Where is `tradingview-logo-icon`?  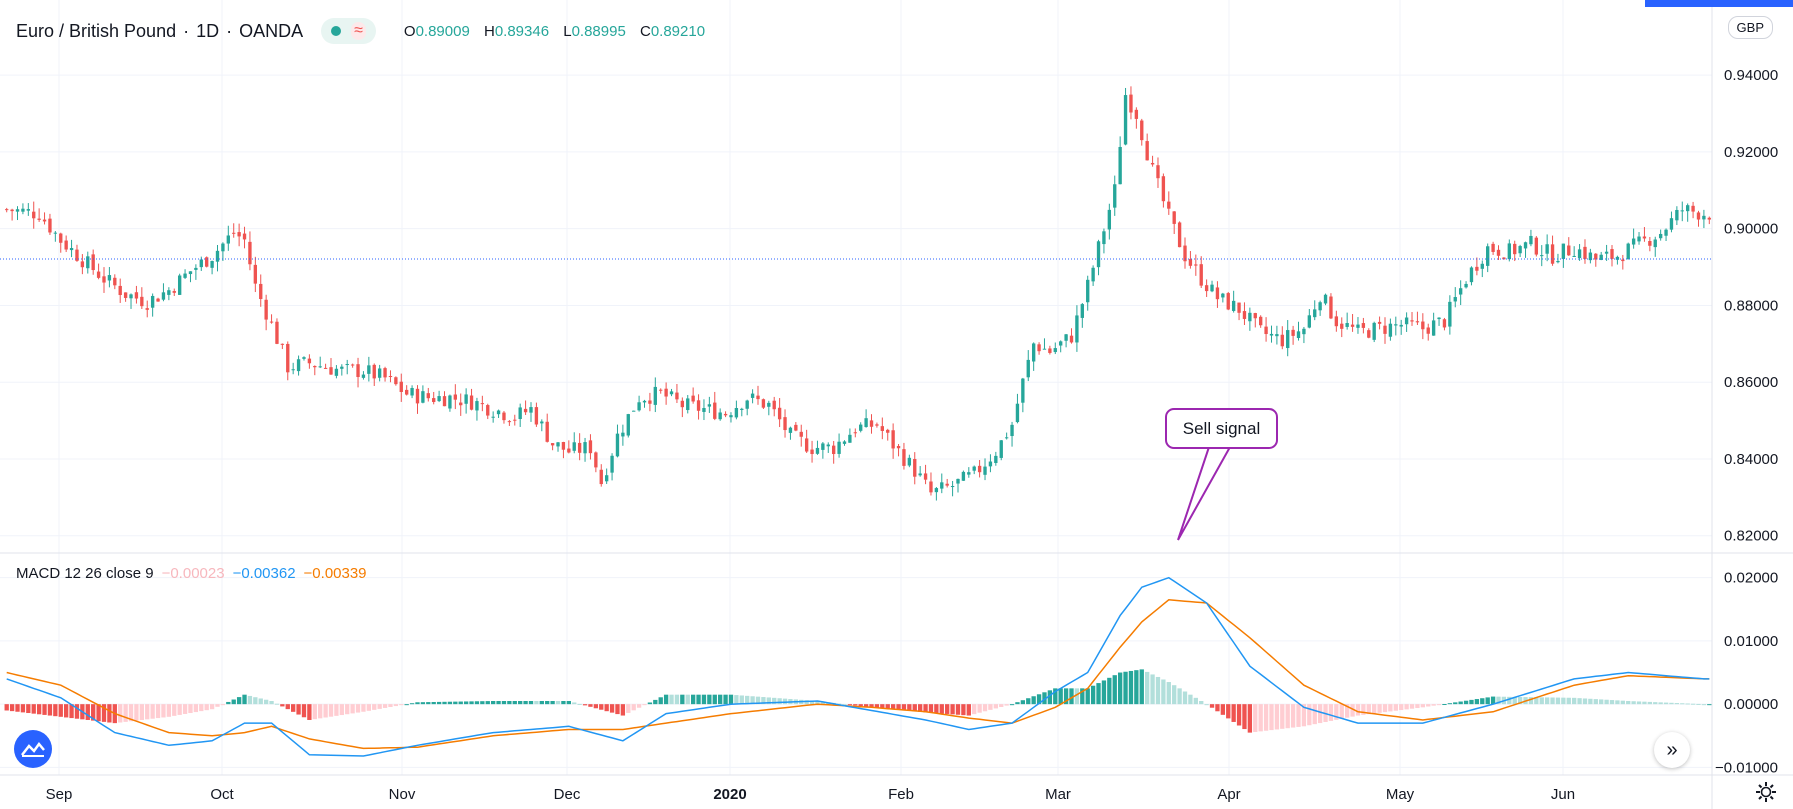 tradingview-logo-icon is located at coordinates (33, 749).